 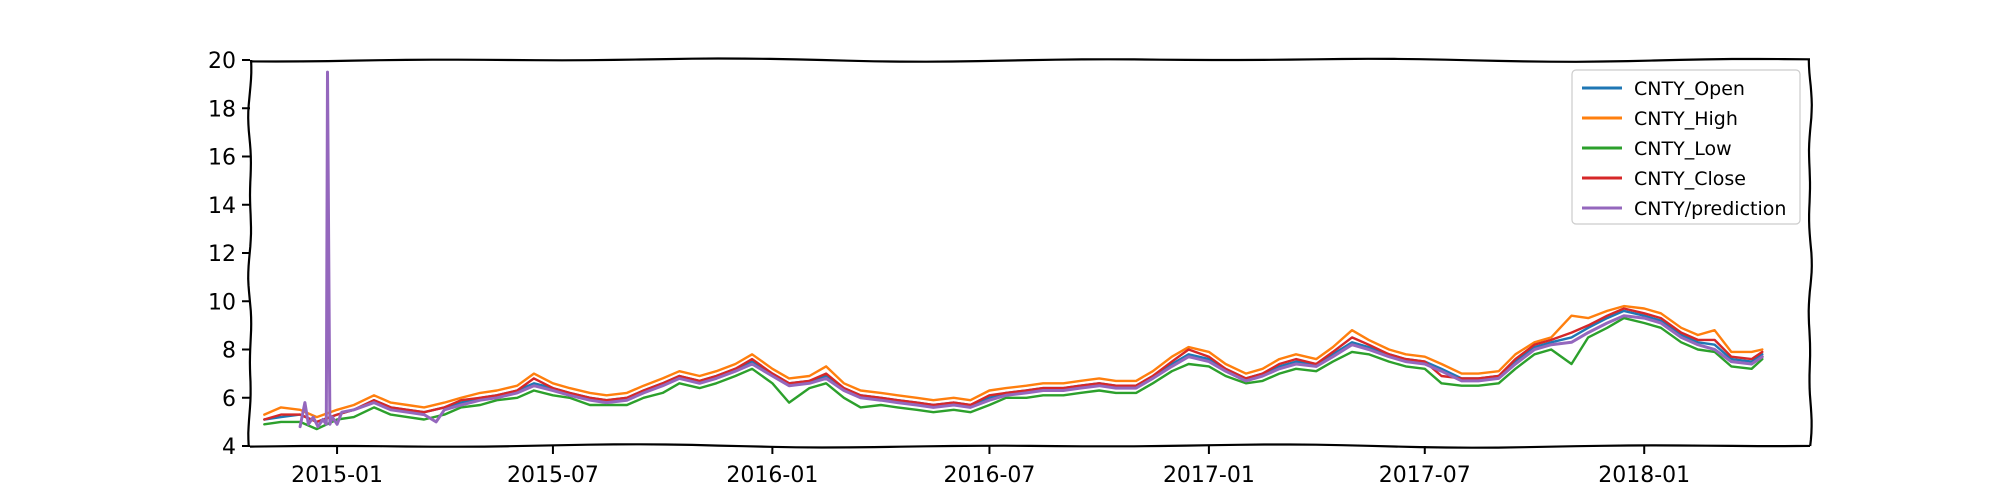 What do you see at coordinates (222, 109) in the screenshot?
I see `y-tick-label: 18` at bounding box center [222, 109].